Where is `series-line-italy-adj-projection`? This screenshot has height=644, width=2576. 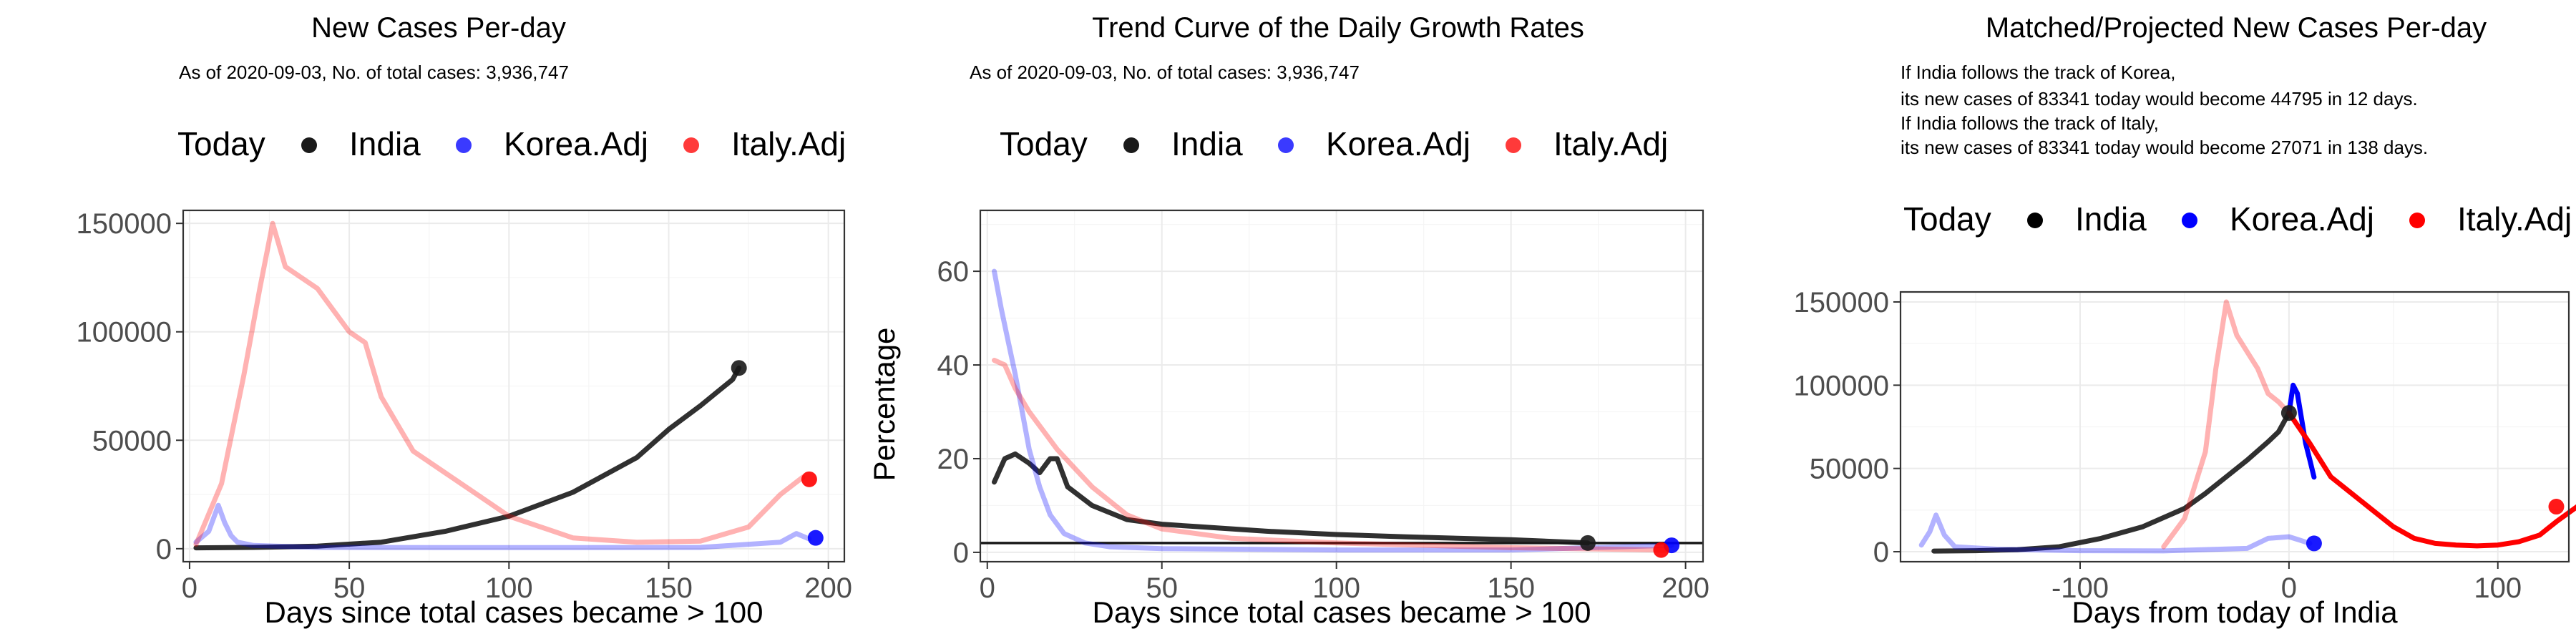 series-line-italy-adj-projection is located at coordinates (2431, 479).